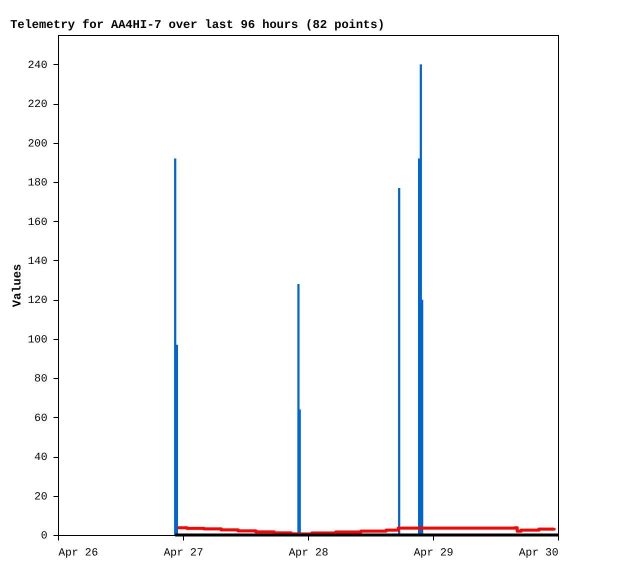 The height and width of the screenshot is (579, 618). Describe the element at coordinates (38, 105) in the screenshot. I see `y-tick-label: 220` at that location.